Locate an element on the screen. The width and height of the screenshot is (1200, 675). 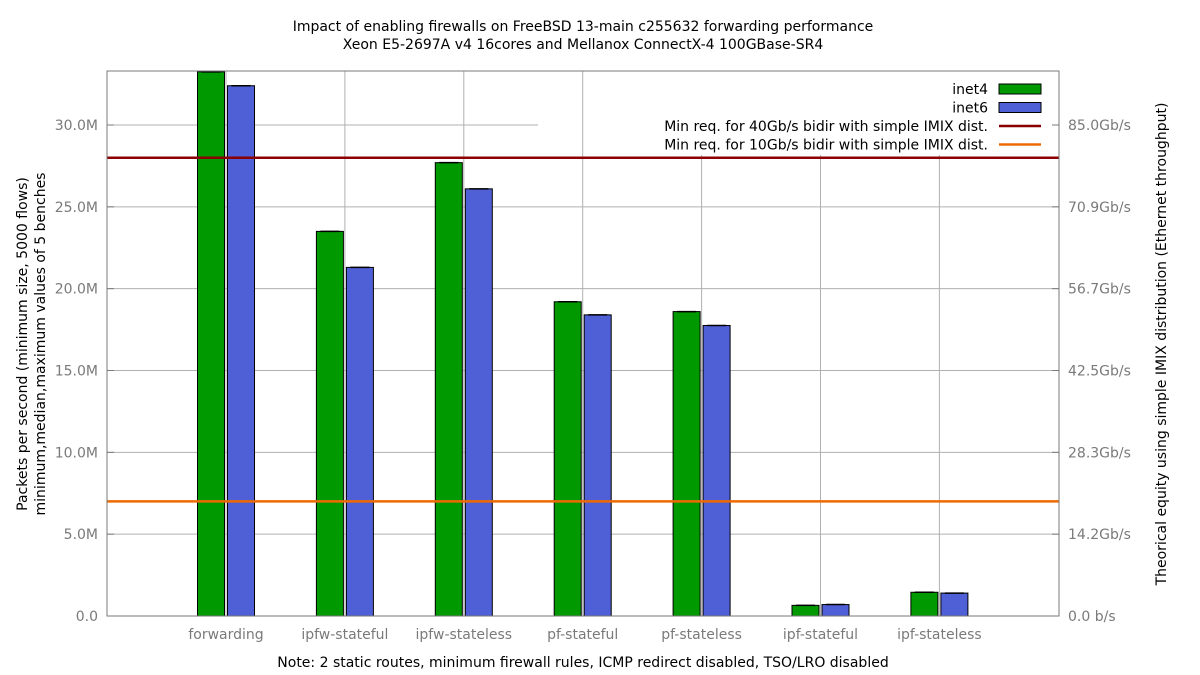
bar-inet4-forwarding is located at coordinates (211, 344).